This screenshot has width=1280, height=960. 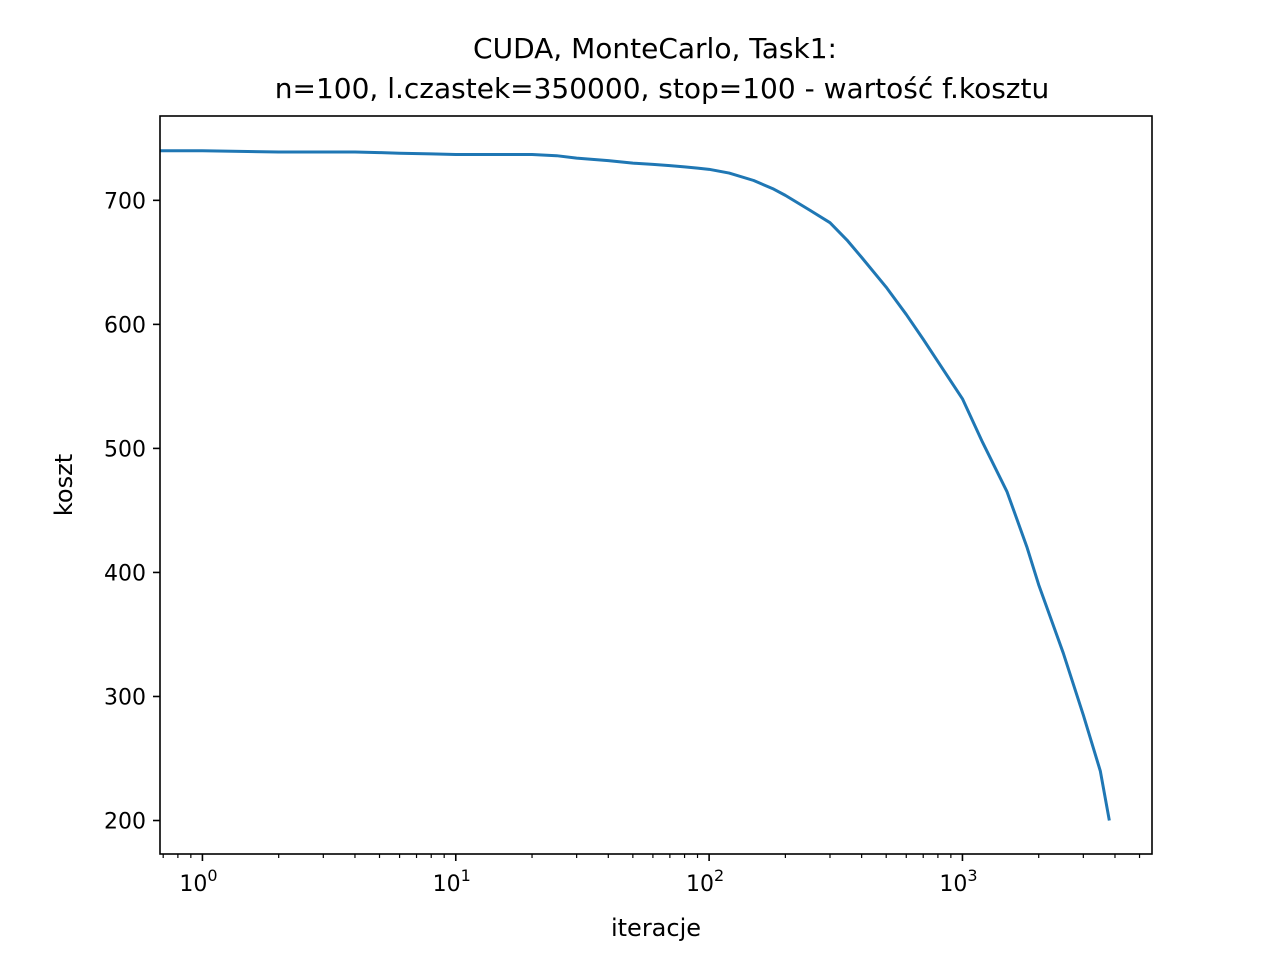 I want to click on y-tick-label: 400, so click(x=125, y=573).